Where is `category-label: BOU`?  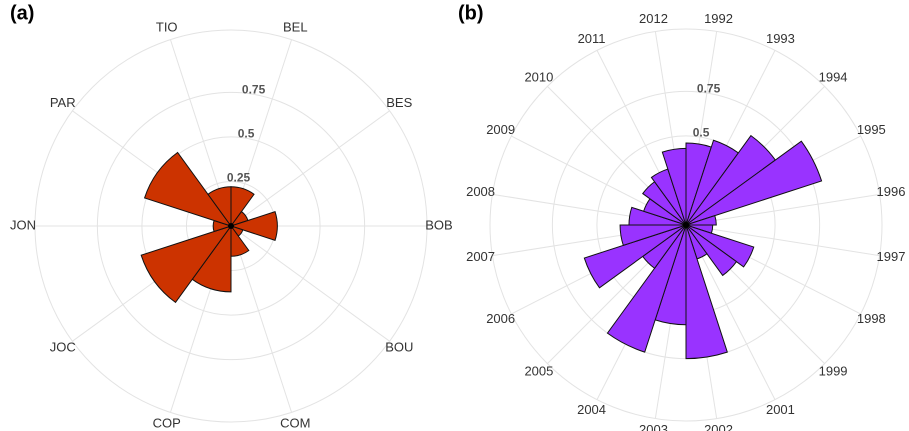
category-label: BOU is located at coordinates (399, 347).